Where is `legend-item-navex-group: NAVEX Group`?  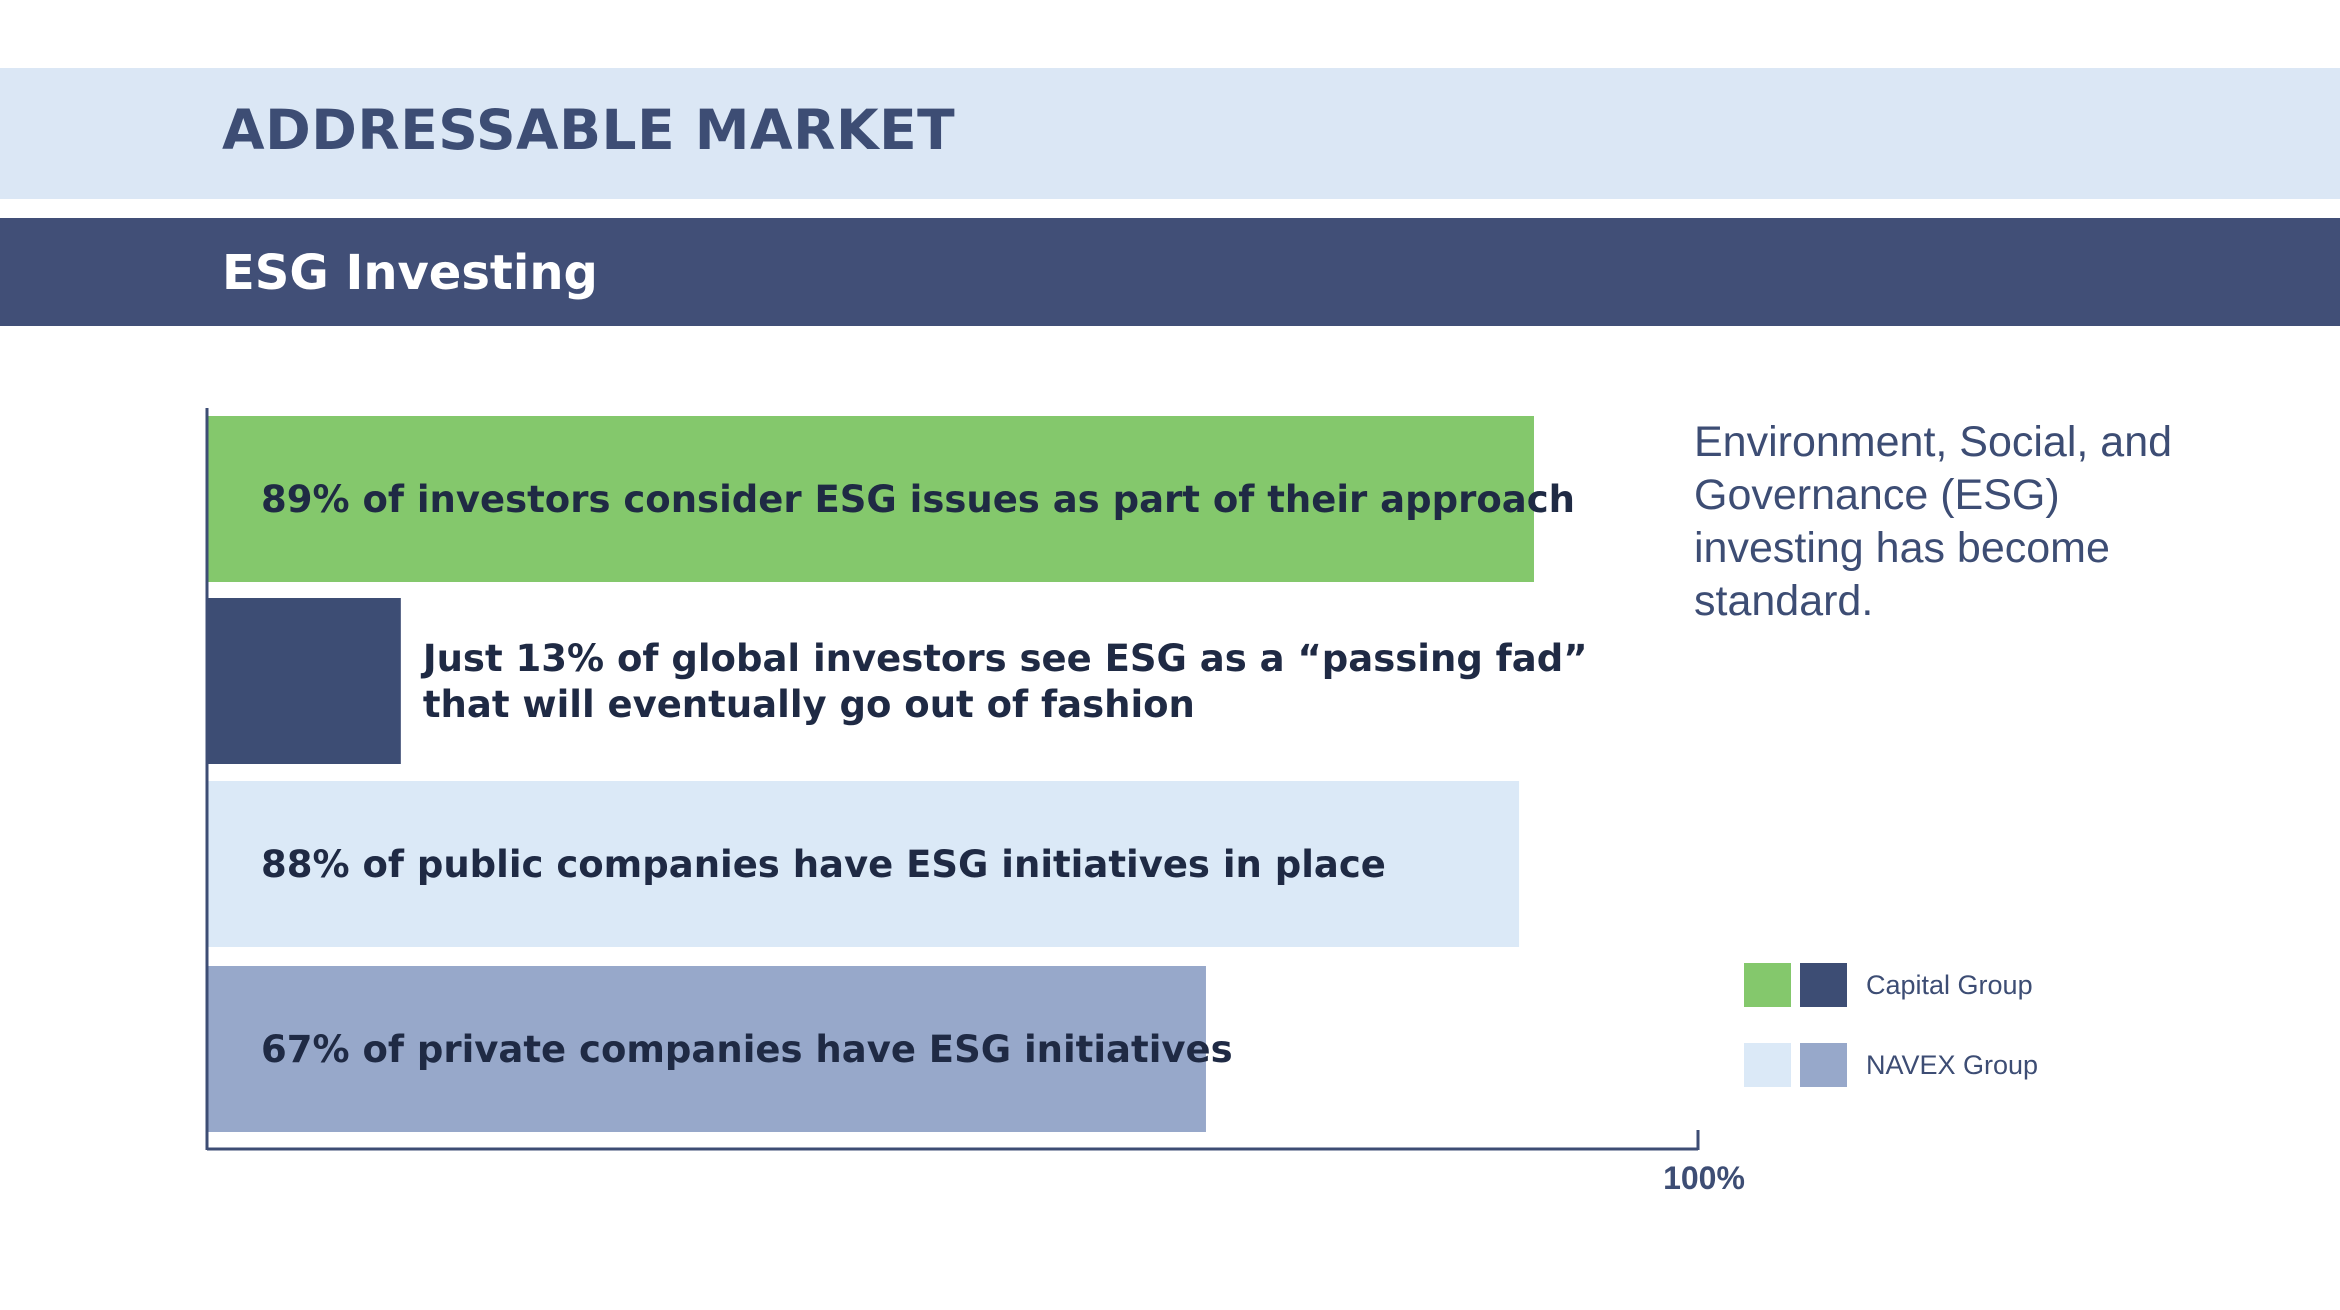
legend-item-navex-group: NAVEX Group is located at coordinates (1891, 1065).